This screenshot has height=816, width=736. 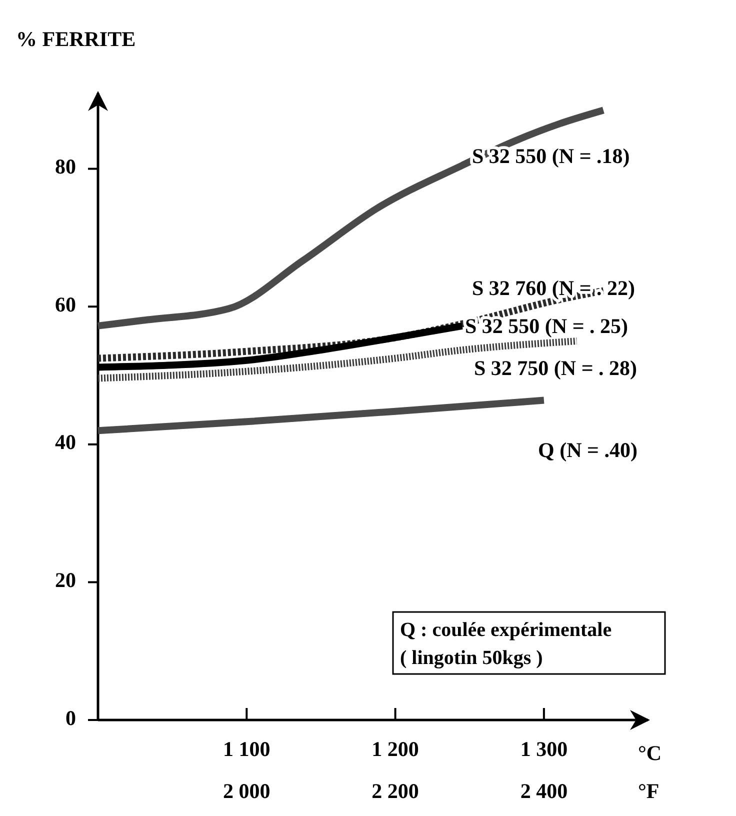 What do you see at coordinates (395, 749) in the screenshot?
I see `x-tick-label: 1 200` at bounding box center [395, 749].